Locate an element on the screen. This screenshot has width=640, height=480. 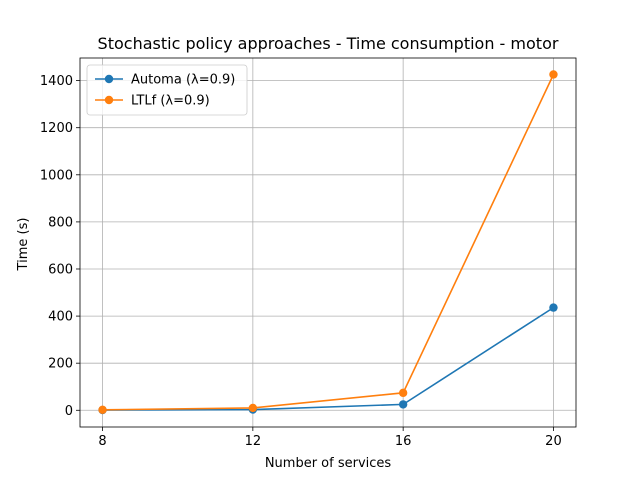
x-axis-label: Number of services is located at coordinates (328, 463).